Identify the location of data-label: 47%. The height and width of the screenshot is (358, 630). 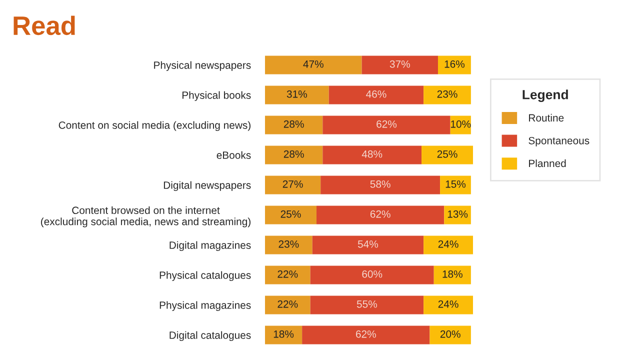
(313, 64).